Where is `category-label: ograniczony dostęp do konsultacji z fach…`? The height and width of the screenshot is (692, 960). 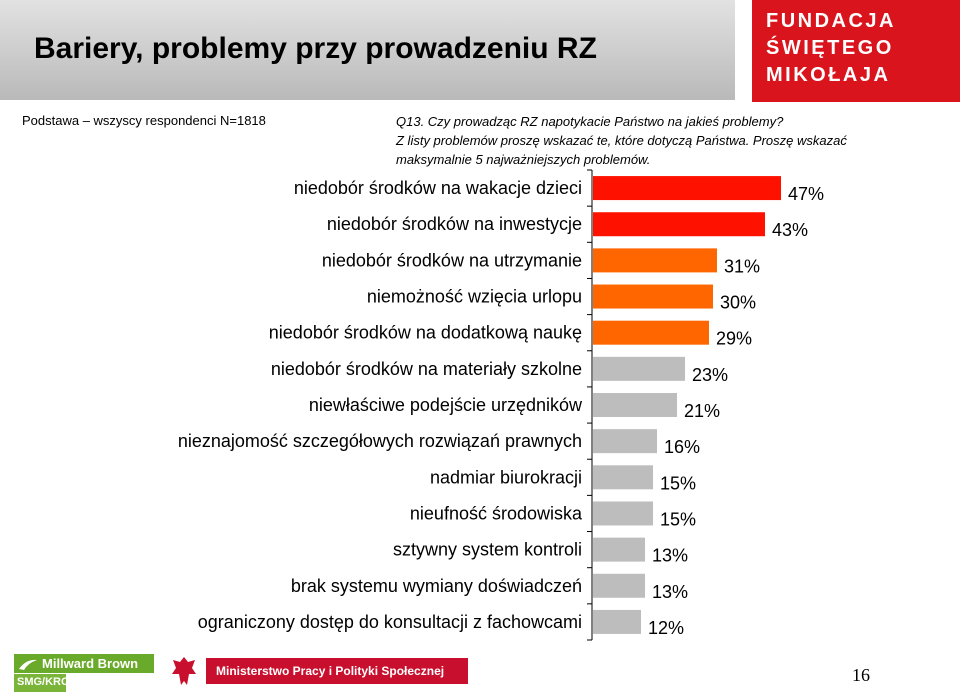 category-label: ograniczony dostęp do konsultacji z fach… is located at coordinates (390, 622).